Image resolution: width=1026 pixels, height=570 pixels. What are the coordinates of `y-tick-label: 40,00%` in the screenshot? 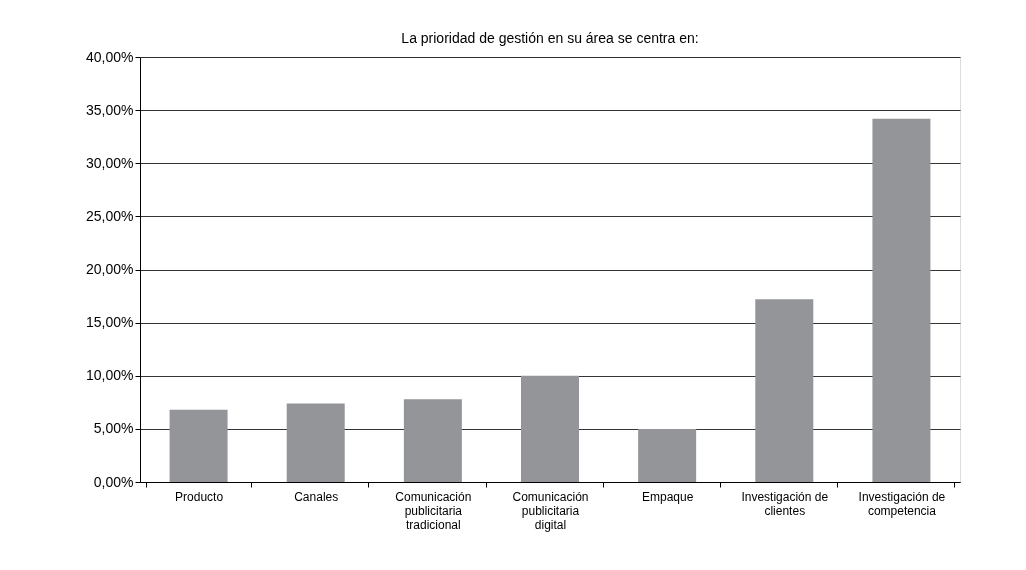 It's located at (110, 56).